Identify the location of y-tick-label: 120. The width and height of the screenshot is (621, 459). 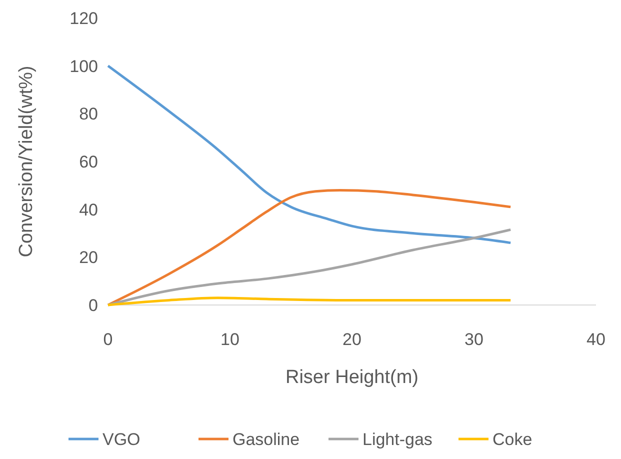
(84, 18).